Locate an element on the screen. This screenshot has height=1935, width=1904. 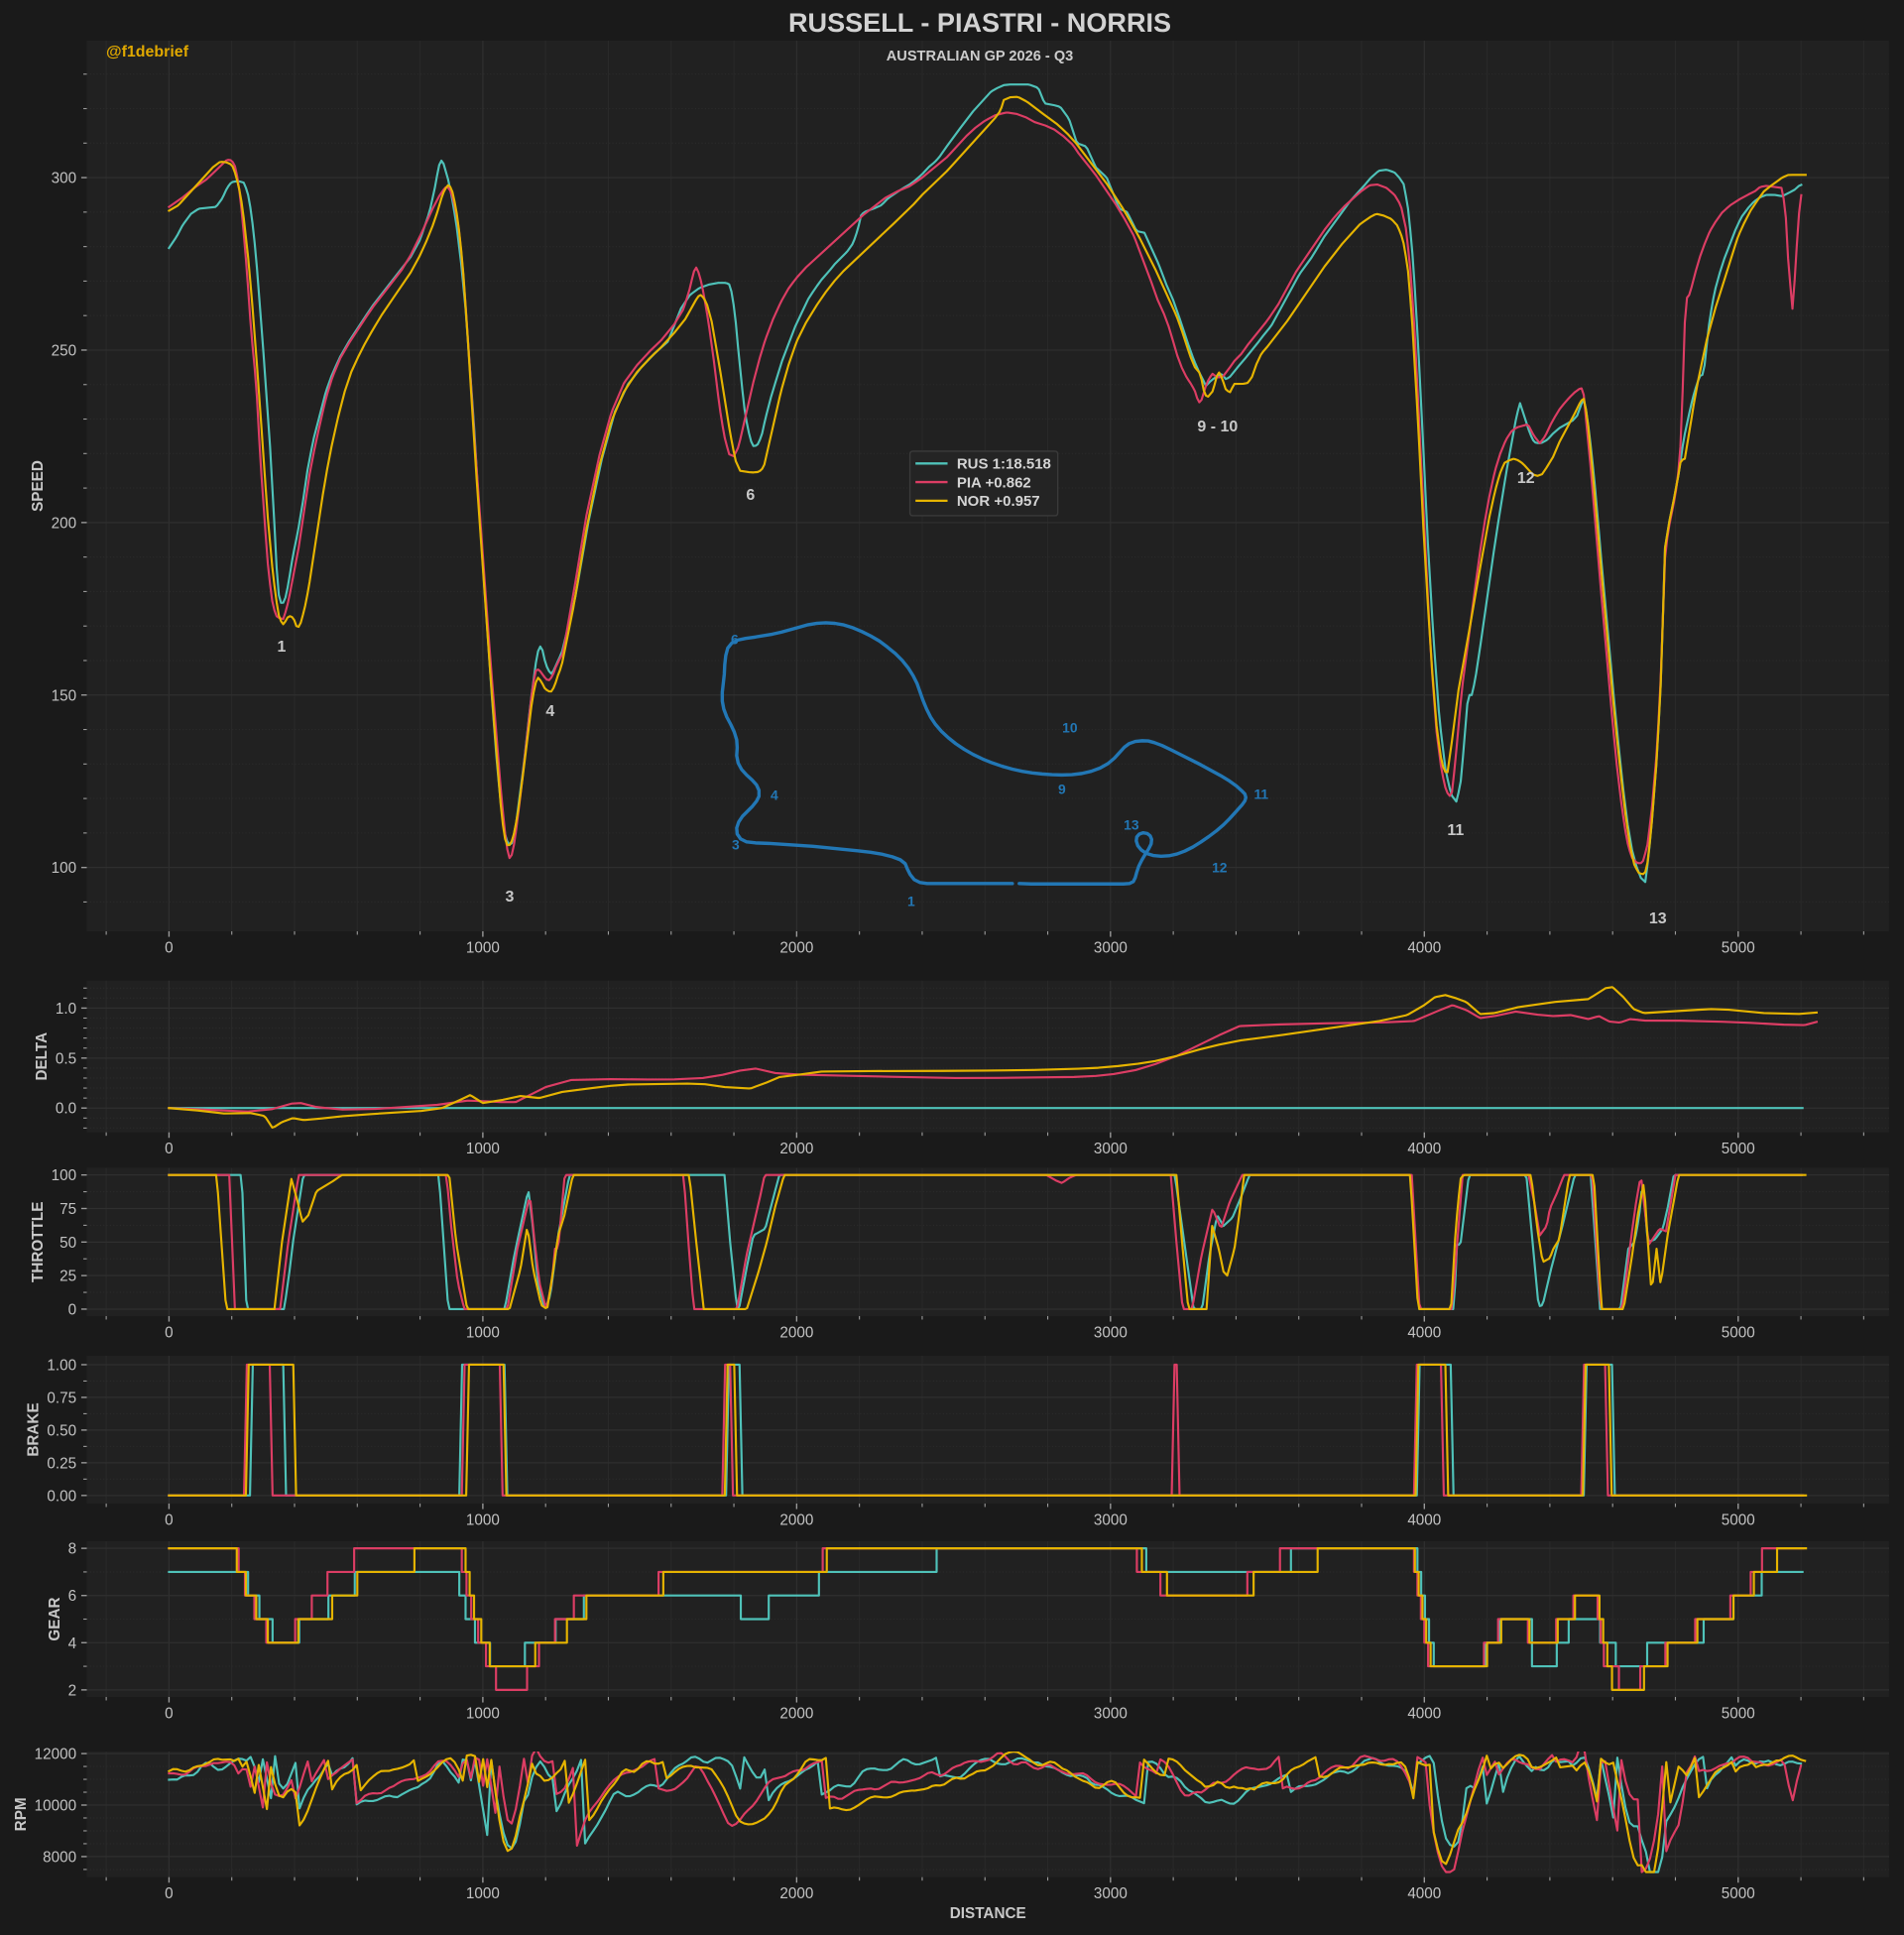
svg-text: 8000 is located at coordinates (59, 1858).